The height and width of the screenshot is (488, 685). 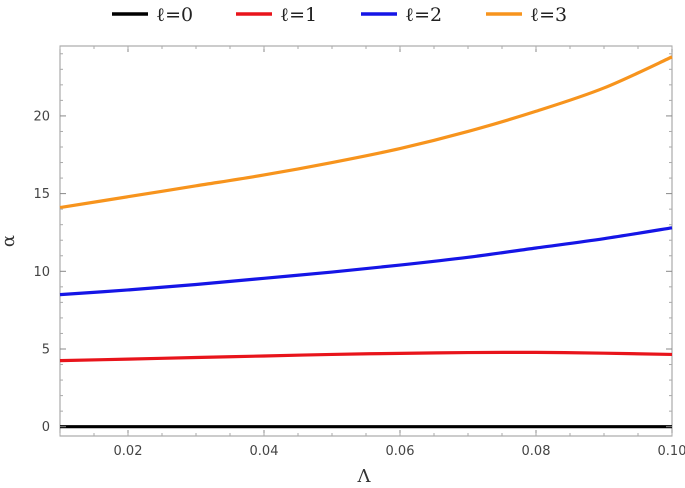 I want to click on legend-label-l3: ℓ=3, so click(x=548, y=15).